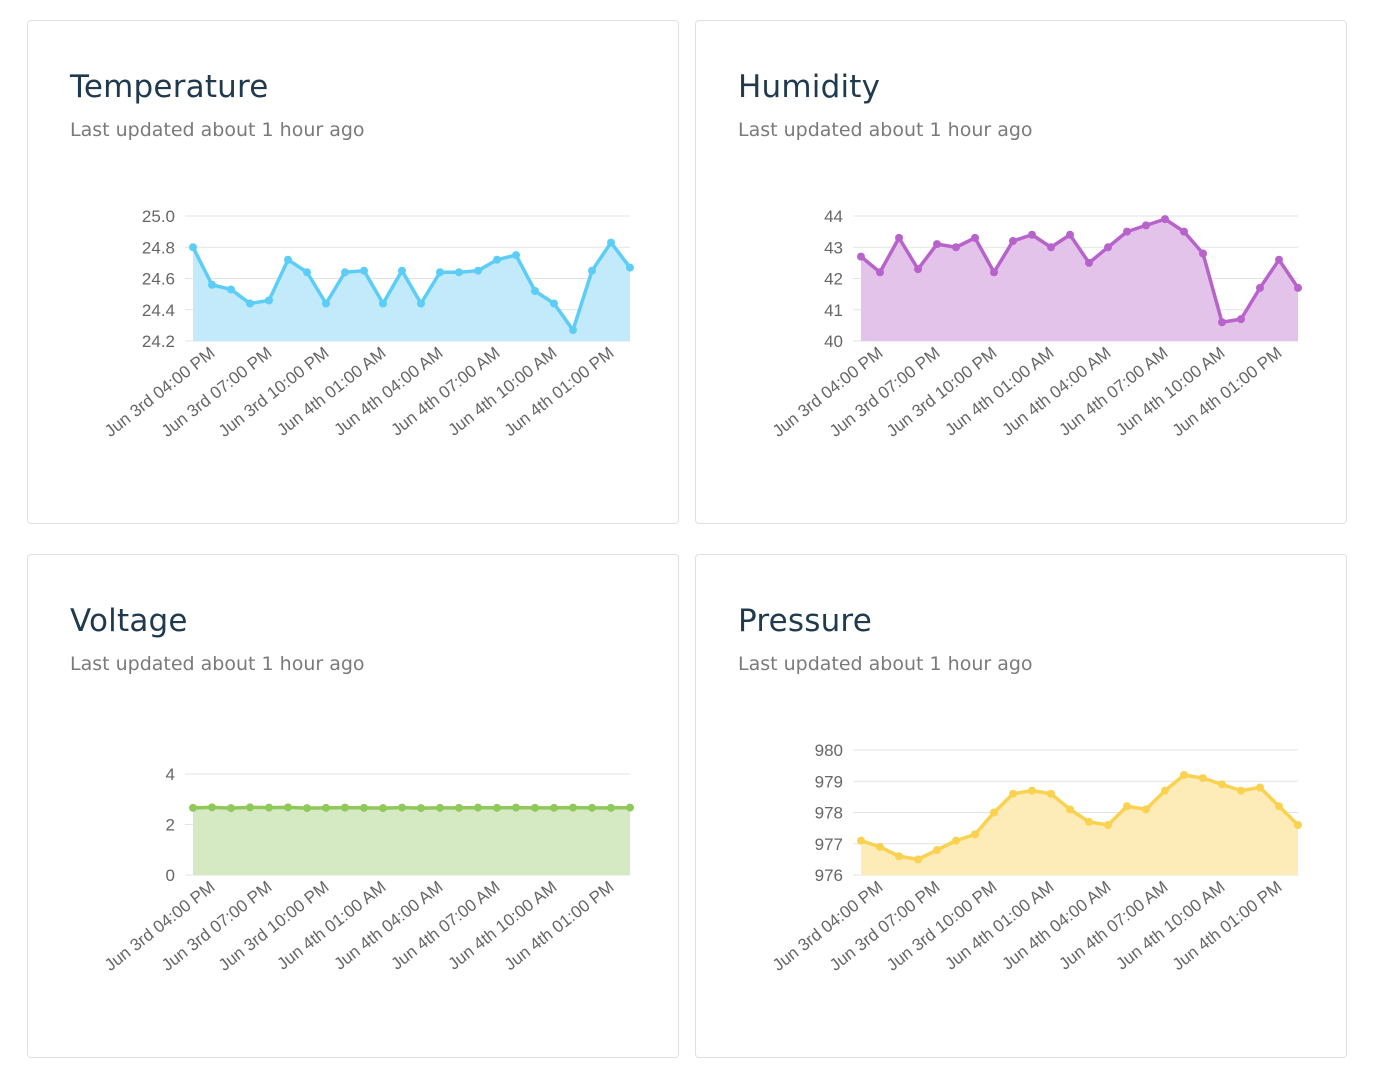 The height and width of the screenshot is (1082, 1380). What do you see at coordinates (170, 825) in the screenshot?
I see `y-tick-label: 2` at bounding box center [170, 825].